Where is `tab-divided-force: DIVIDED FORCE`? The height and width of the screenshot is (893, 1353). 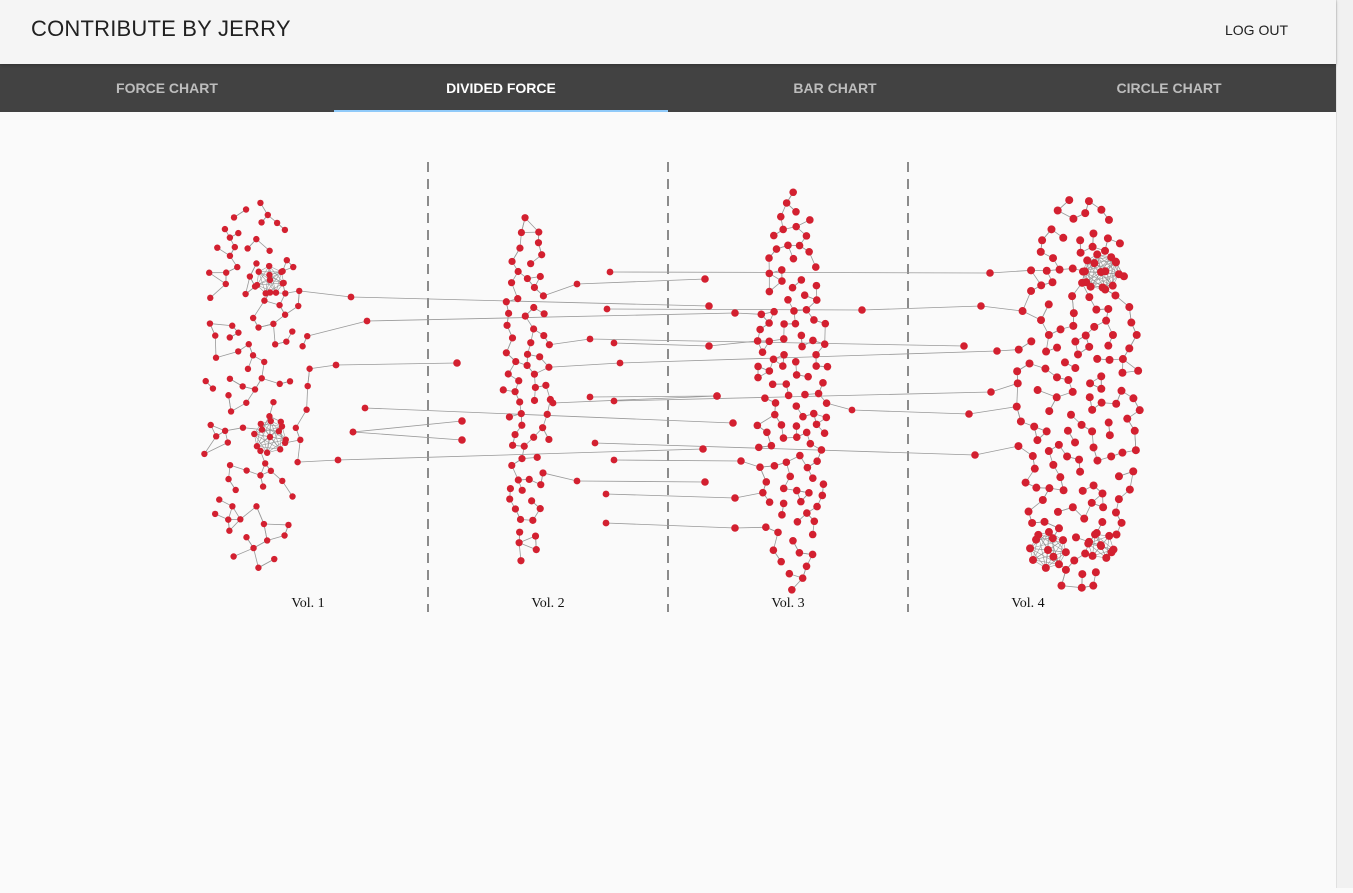
tab-divided-force: DIVIDED FORCE is located at coordinates (501, 88).